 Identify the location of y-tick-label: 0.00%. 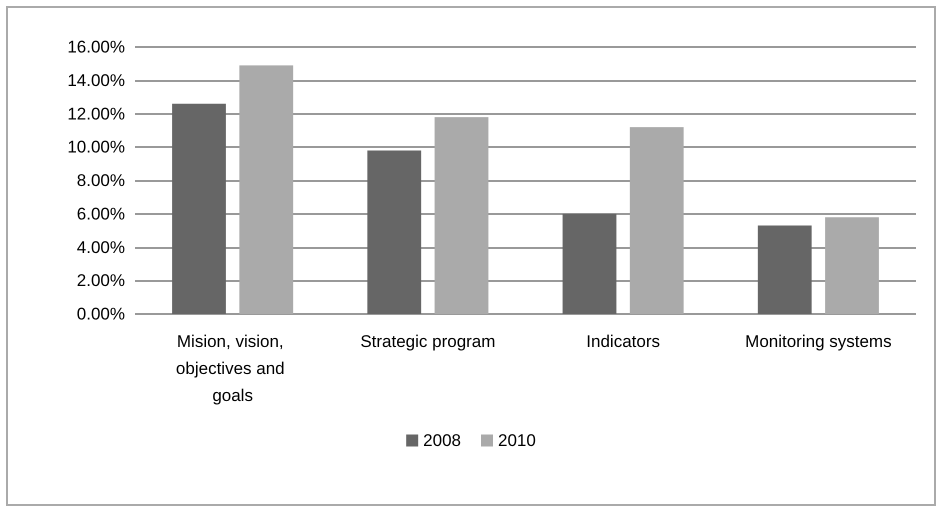
(100, 314).